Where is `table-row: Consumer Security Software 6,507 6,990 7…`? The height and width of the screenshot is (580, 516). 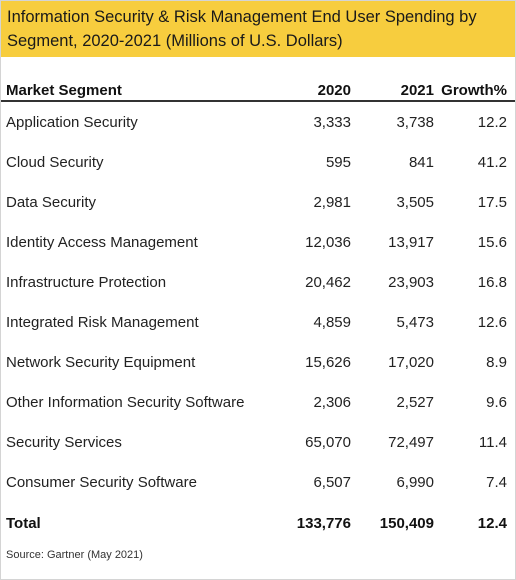 table-row: Consumer Security Software 6,507 6,990 7… is located at coordinates (258, 482).